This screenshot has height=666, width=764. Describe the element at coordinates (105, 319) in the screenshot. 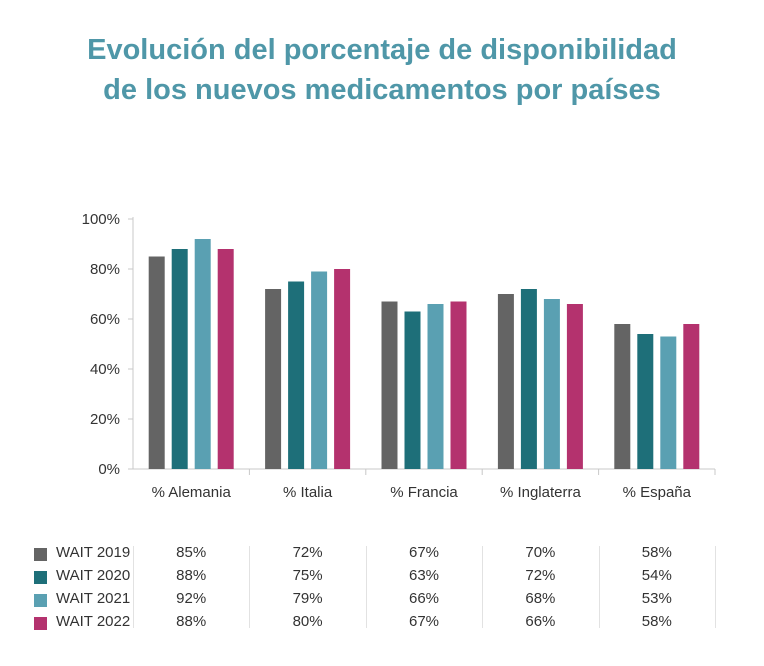

I see `y-tick-label: 60%` at that location.